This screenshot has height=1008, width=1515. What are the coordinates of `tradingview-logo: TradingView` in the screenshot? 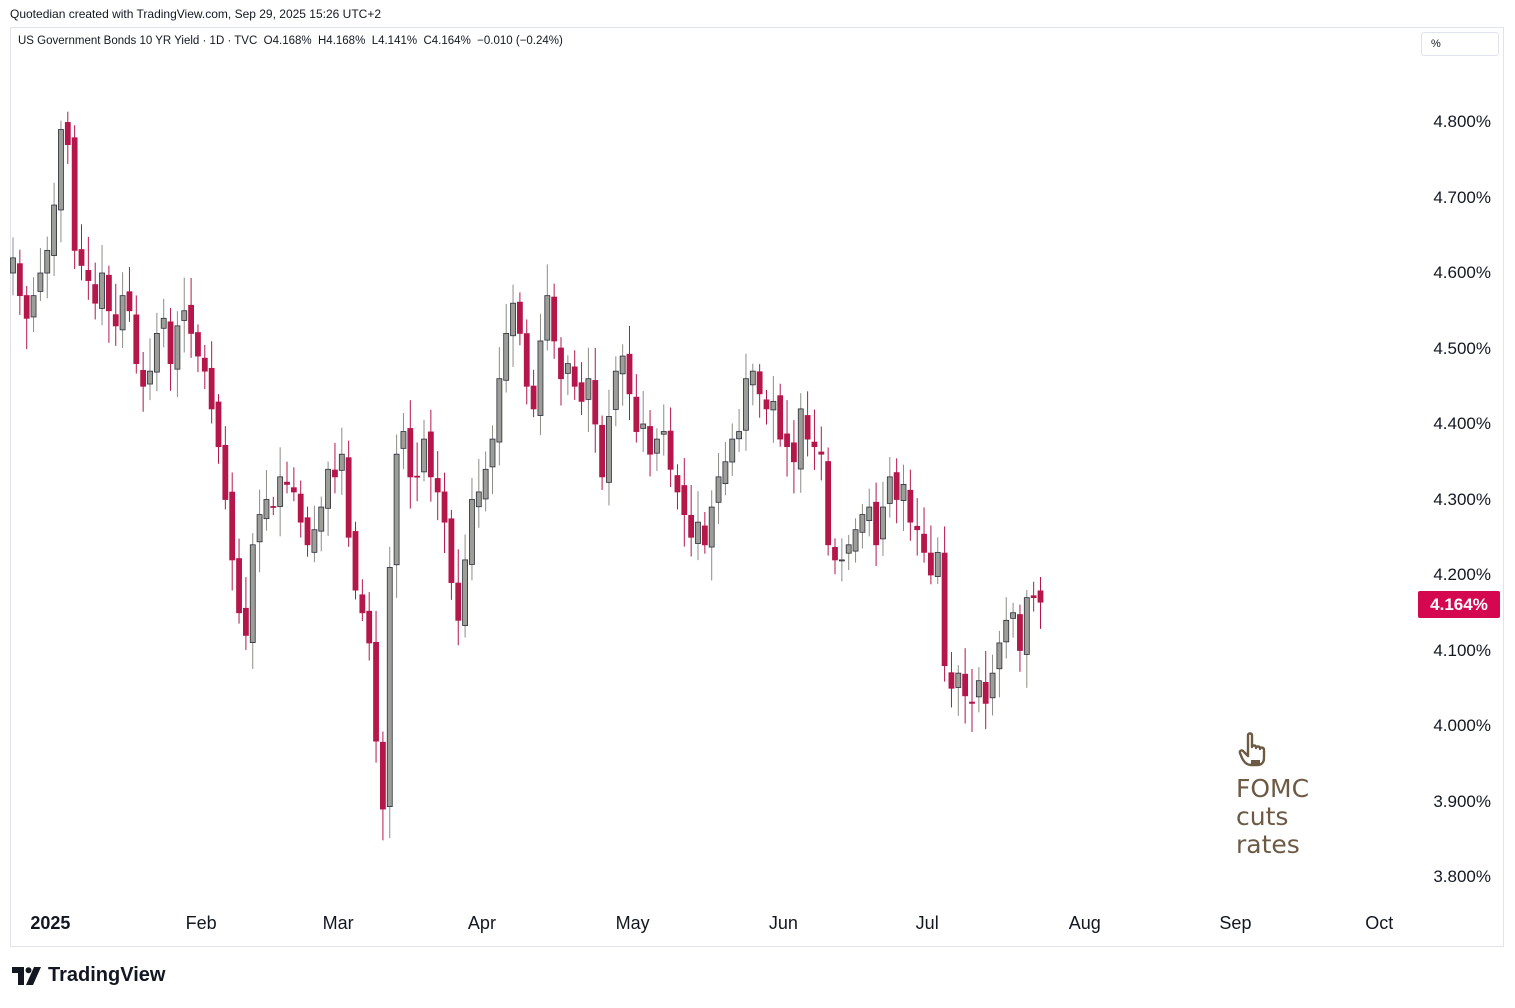 It's located at (88, 975).